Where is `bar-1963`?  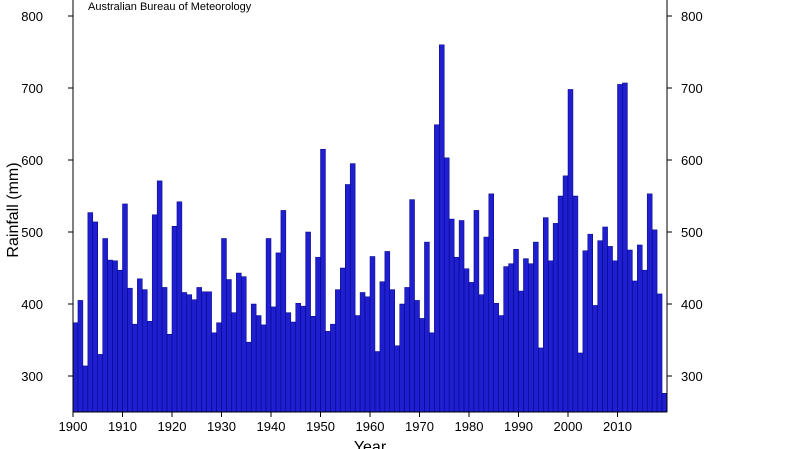 bar-1963 is located at coordinates (387, 332).